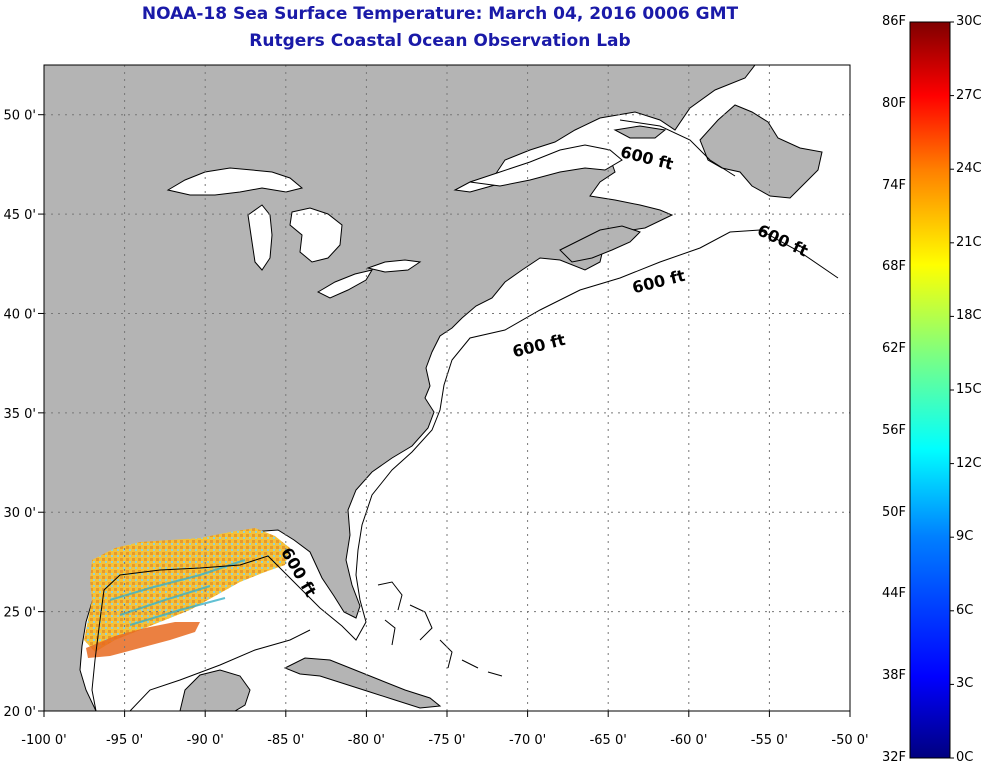  I want to click on y-tick-label: 50 0', so click(19, 116).